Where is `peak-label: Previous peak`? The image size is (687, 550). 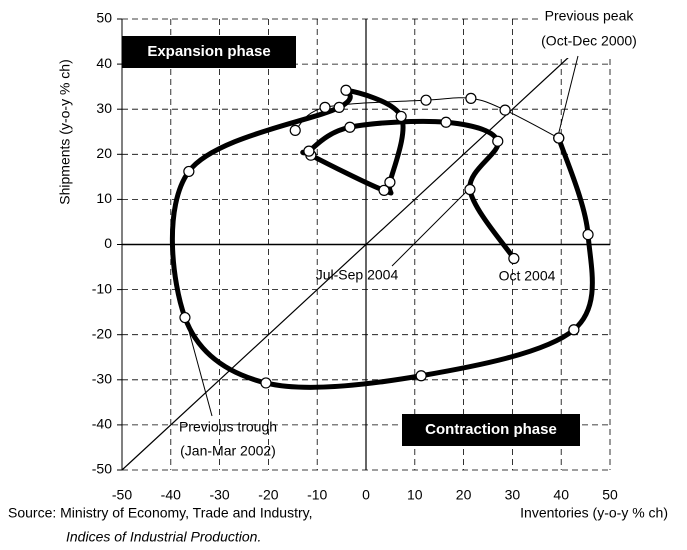
peak-label: Previous peak is located at coordinates (590, 16).